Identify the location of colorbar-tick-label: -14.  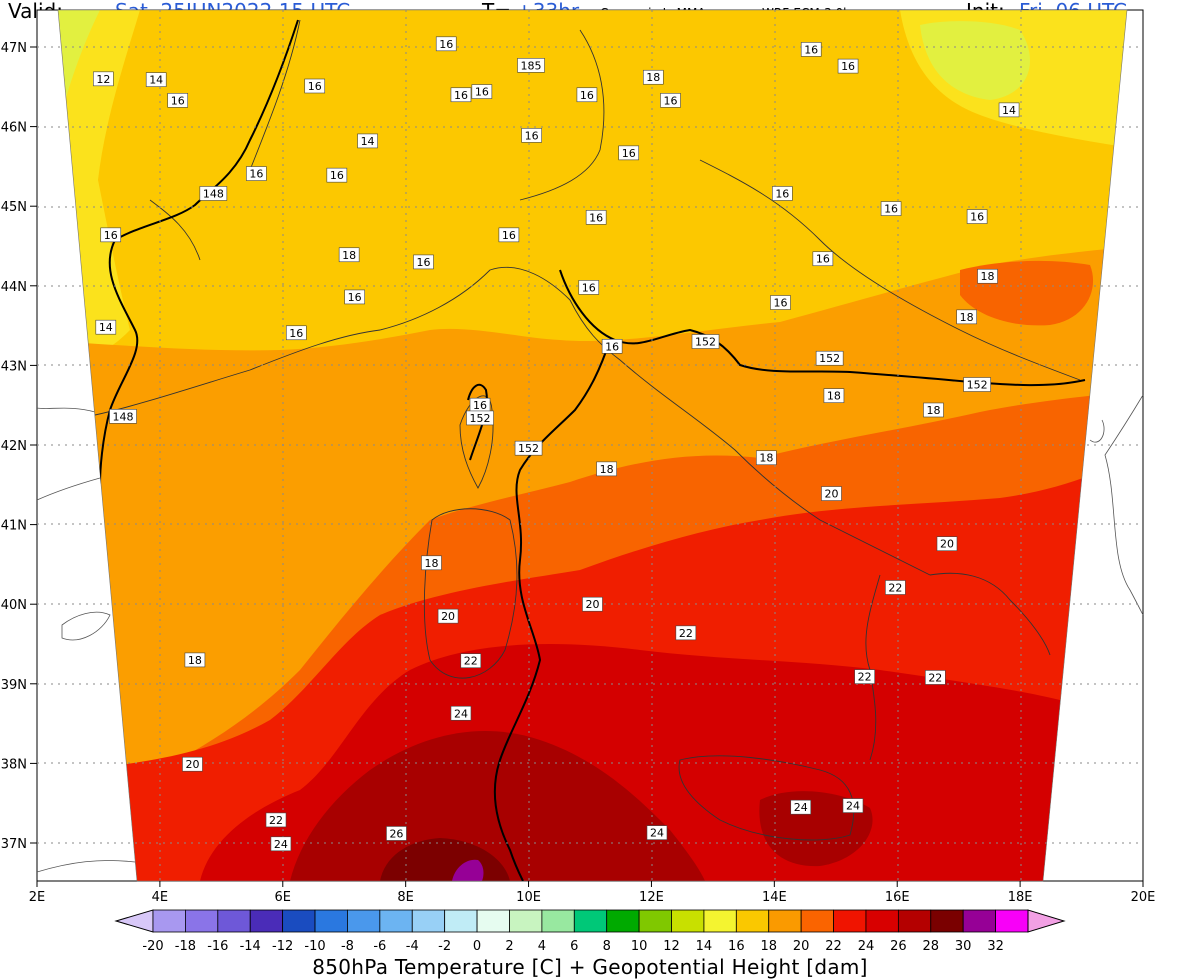
(250, 946).